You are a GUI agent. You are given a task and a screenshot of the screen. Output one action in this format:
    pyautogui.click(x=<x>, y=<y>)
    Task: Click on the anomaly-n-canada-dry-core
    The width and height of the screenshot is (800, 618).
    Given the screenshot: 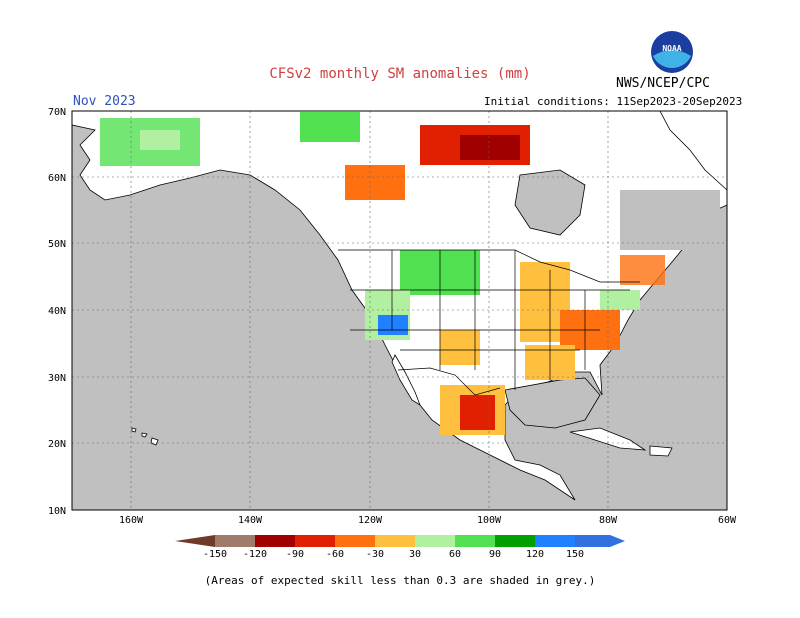 What is the action you would take?
    pyautogui.click(x=490, y=147)
    